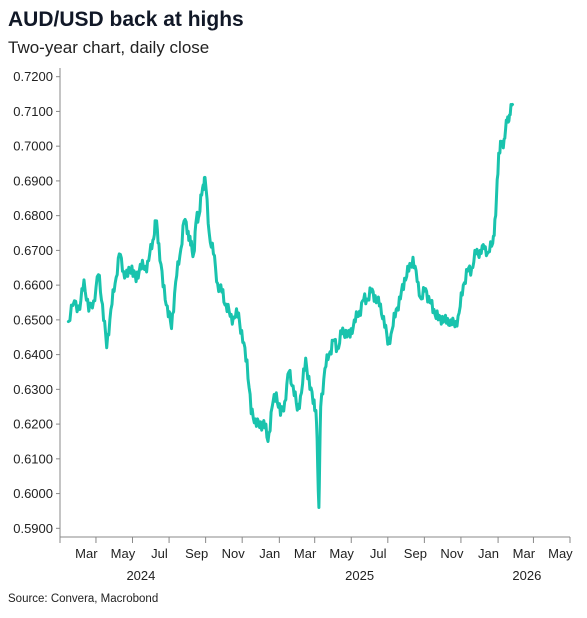 The width and height of the screenshot is (587, 618). What do you see at coordinates (526, 575) in the screenshot?
I see `x-year-label: 2026` at bounding box center [526, 575].